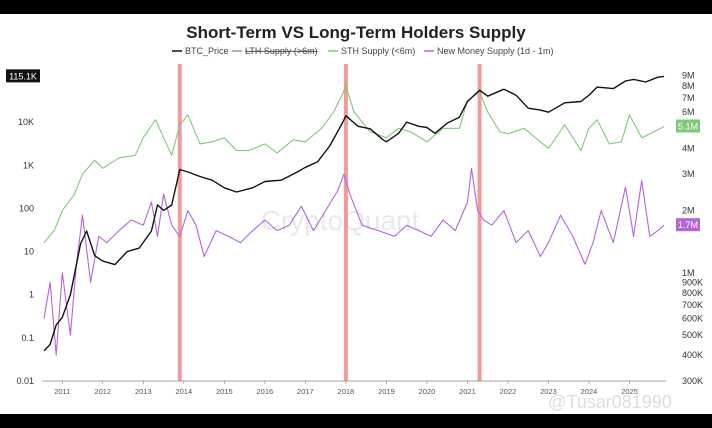 The width and height of the screenshot is (712, 428). Describe the element at coordinates (356, 421) in the screenshot. I see `letterbox-bottom` at that location.